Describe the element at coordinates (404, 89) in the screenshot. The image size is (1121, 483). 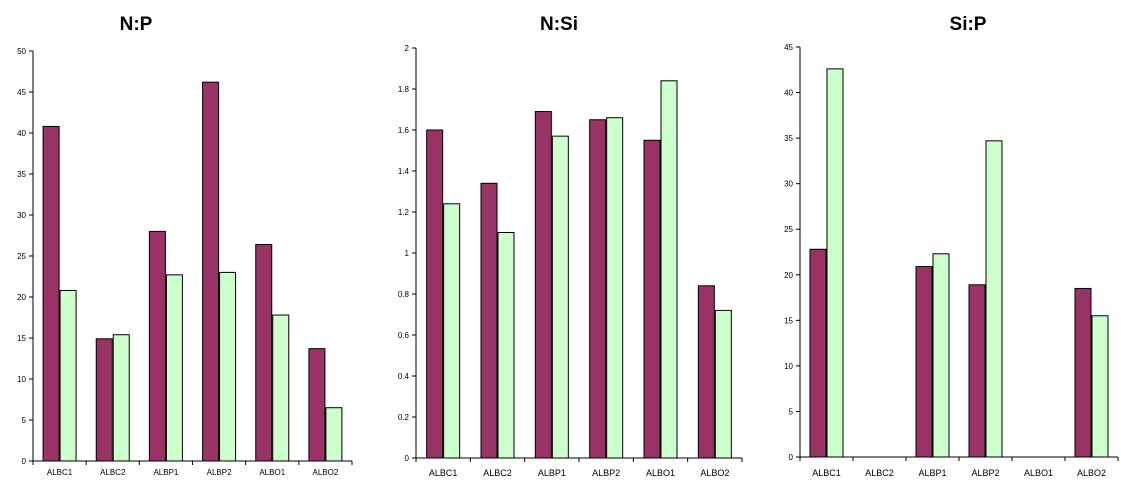
I see `y-tick-label: 1.8` at that location.